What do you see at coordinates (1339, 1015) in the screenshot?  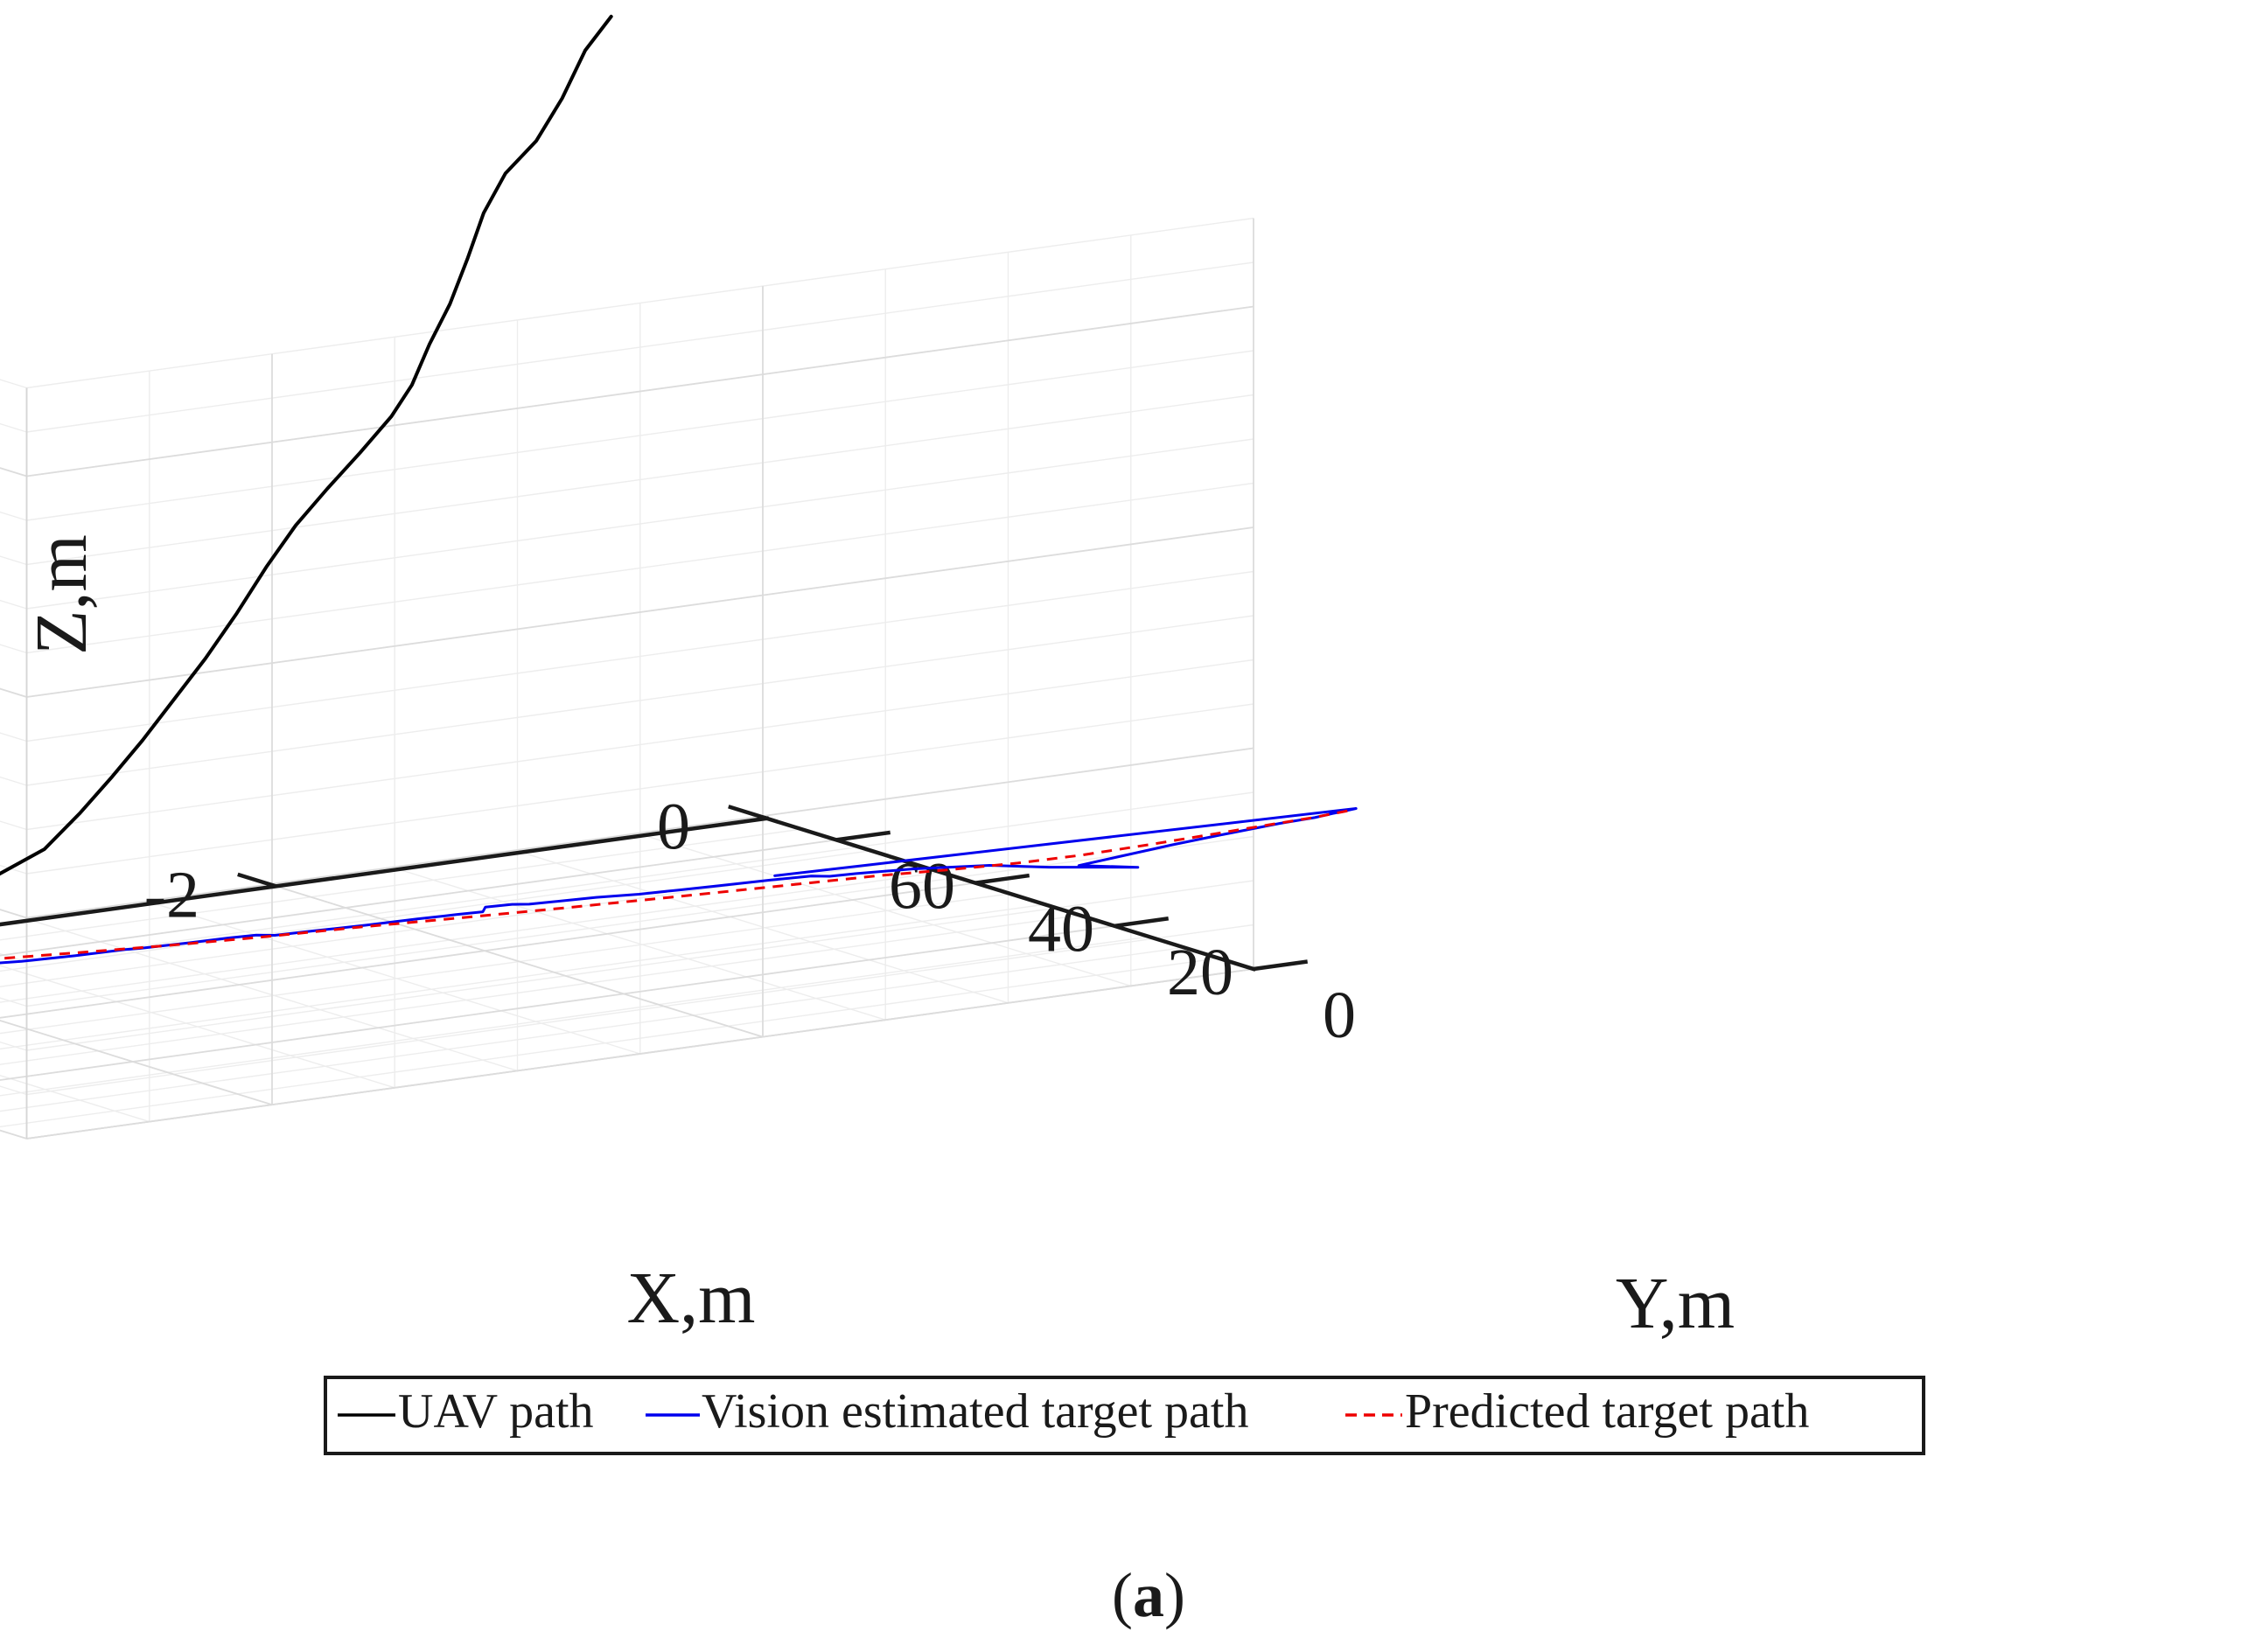 I see `y-axis-tick-label: 0` at bounding box center [1339, 1015].